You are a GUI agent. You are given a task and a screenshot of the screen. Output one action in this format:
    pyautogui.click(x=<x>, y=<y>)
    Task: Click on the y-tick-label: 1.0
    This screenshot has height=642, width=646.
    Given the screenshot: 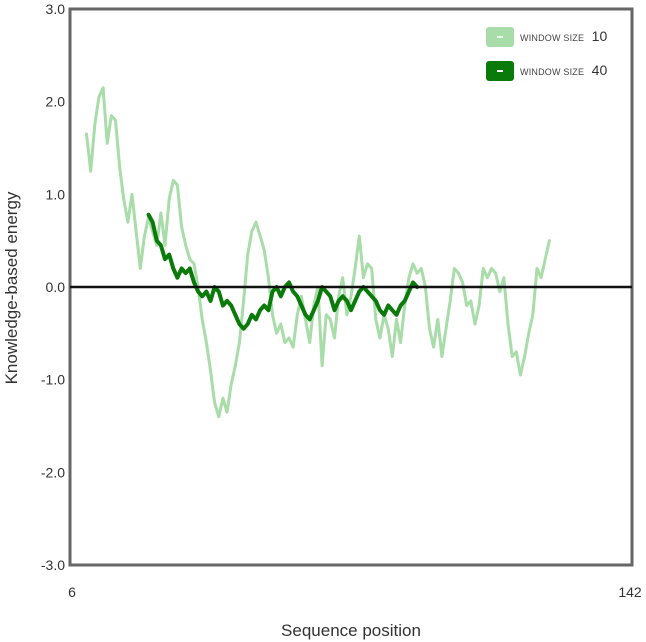 What is the action you would take?
    pyautogui.click(x=56, y=194)
    